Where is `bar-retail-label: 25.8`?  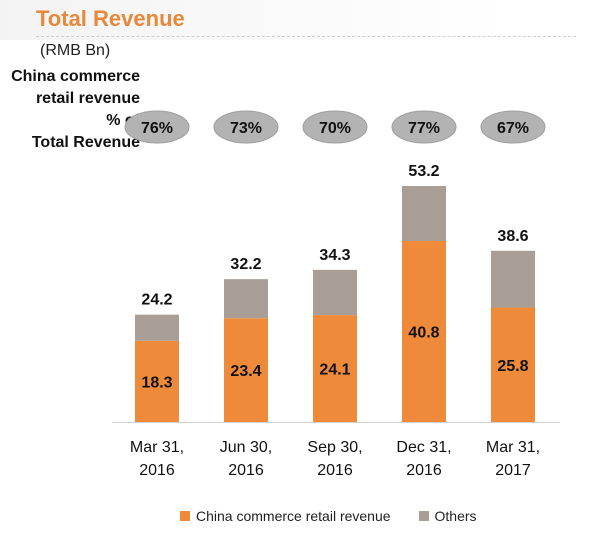 bar-retail-label: 25.8 is located at coordinates (512, 366).